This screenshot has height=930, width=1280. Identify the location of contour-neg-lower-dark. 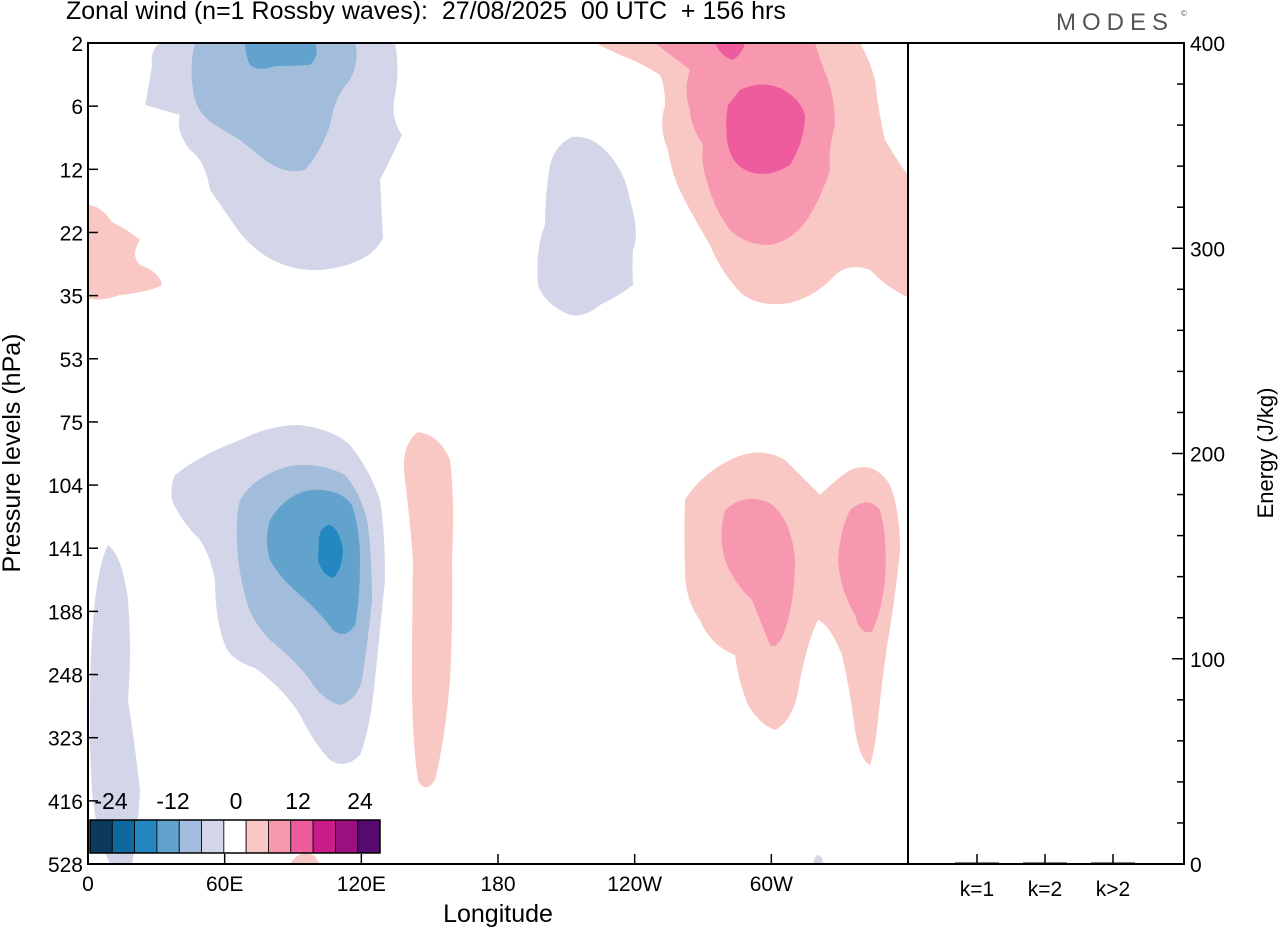
(313, 561).